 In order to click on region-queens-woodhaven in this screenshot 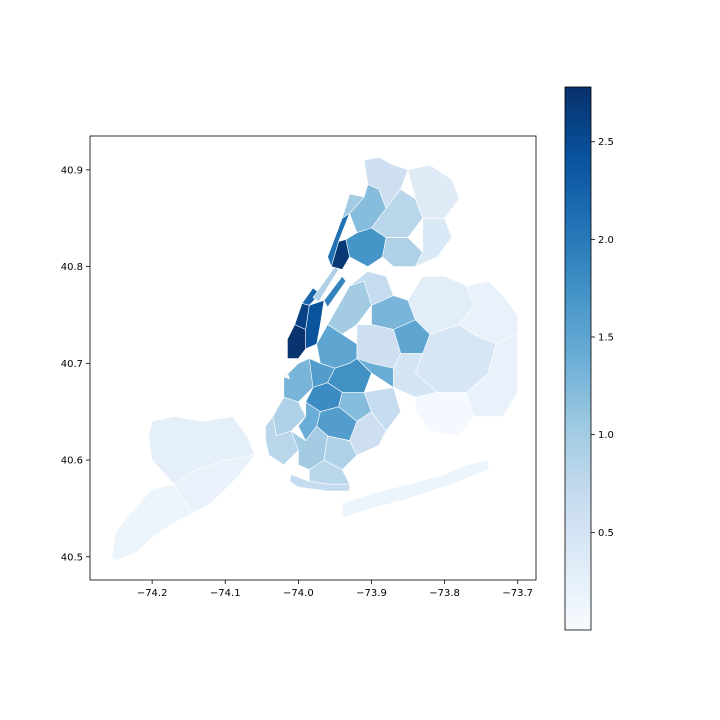, I will do `click(415, 375)`.